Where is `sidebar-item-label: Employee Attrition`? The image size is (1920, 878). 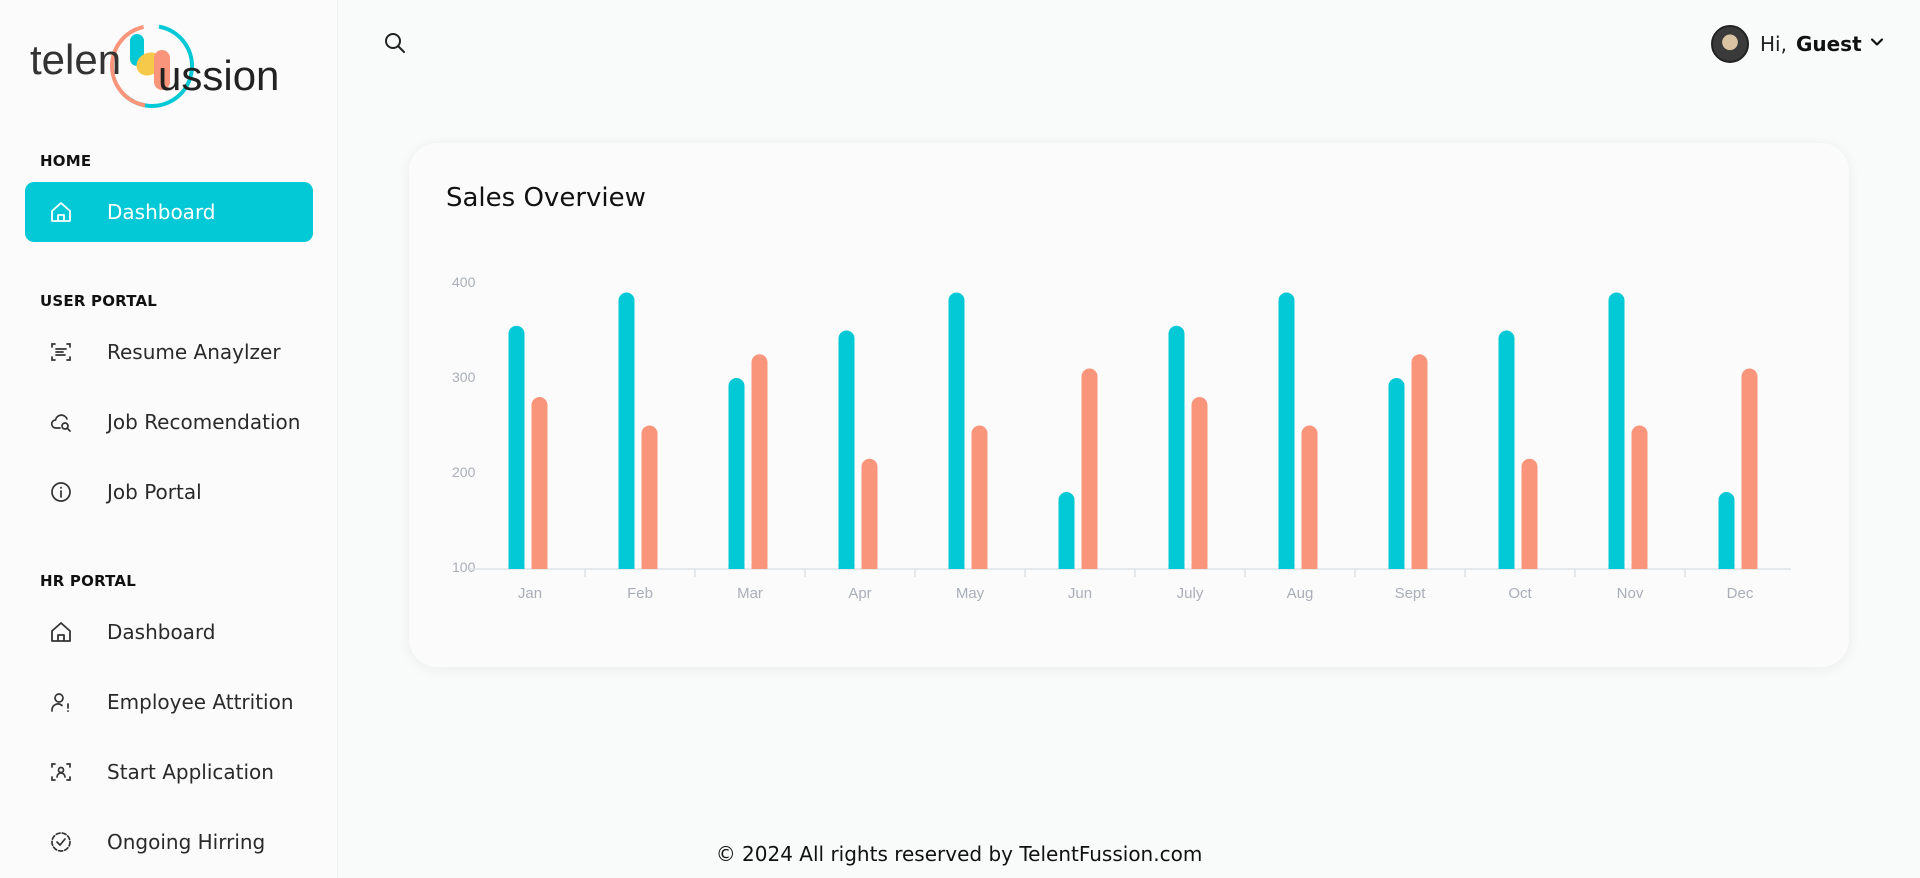 sidebar-item-label: Employee Attrition is located at coordinates (200, 702).